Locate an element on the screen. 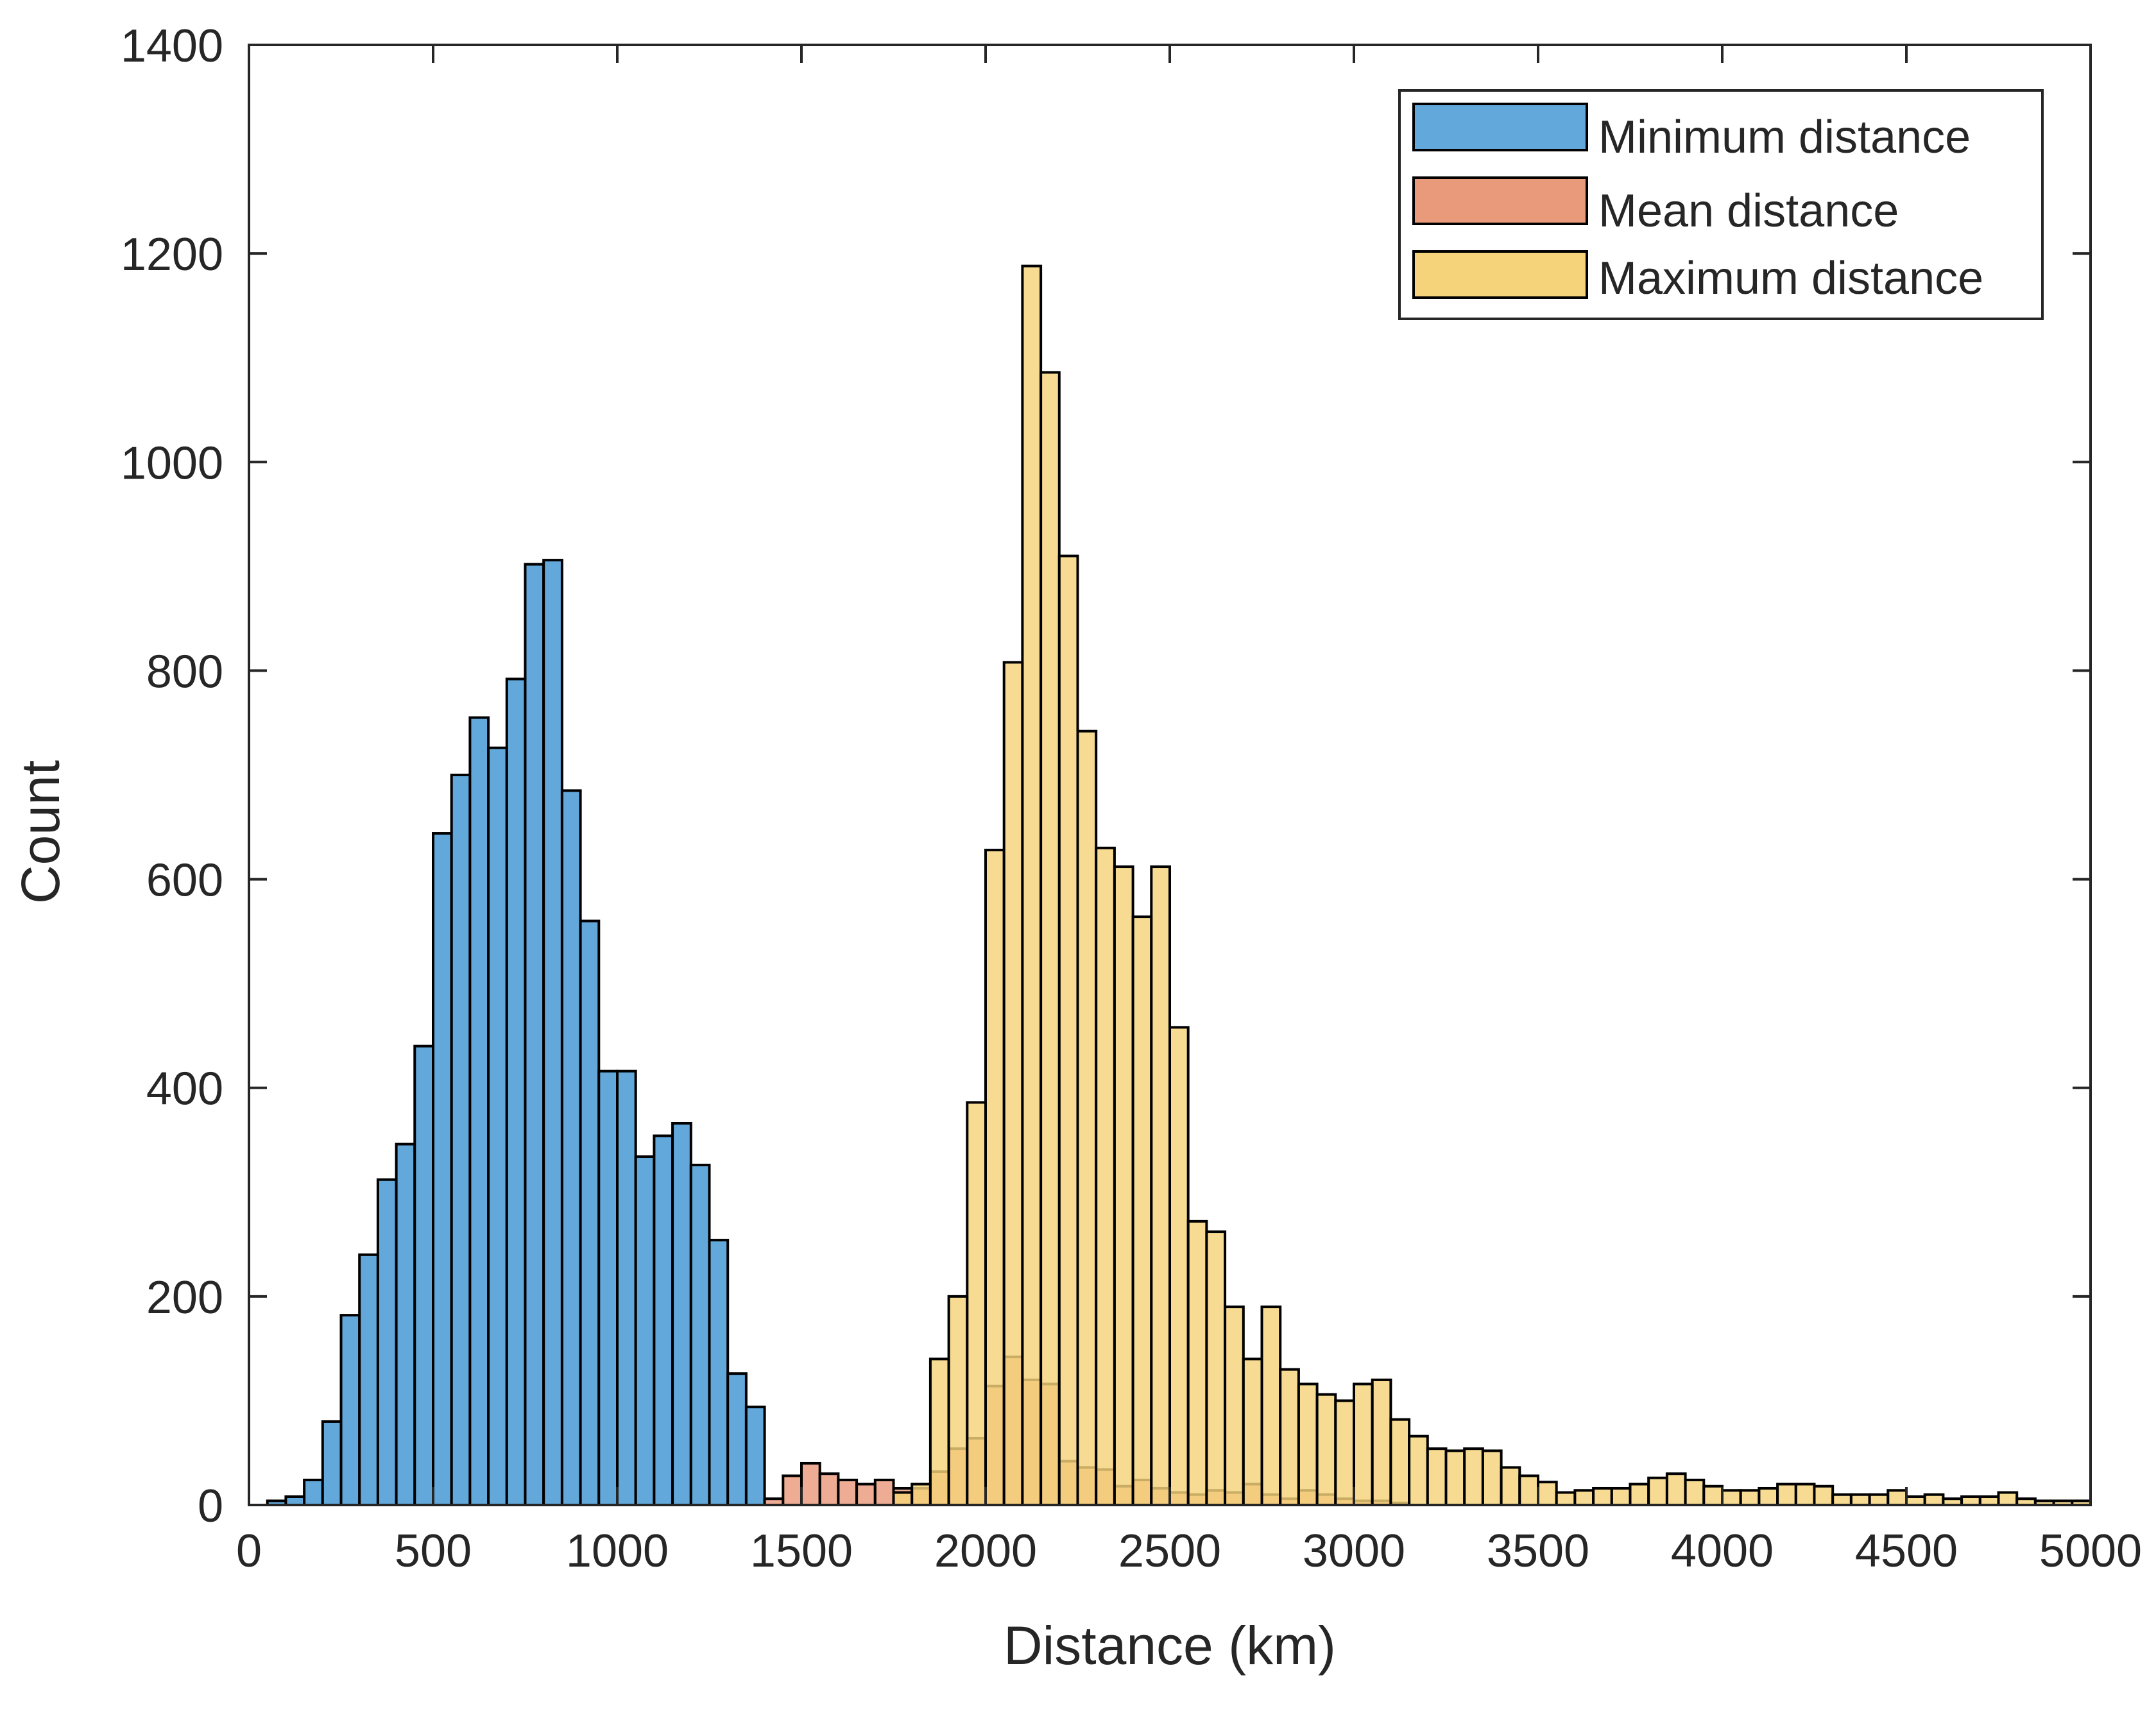 This screenshot has height=1709, width=2156. x-tick-label: 5000 is located at coordinates (2091, 1551).